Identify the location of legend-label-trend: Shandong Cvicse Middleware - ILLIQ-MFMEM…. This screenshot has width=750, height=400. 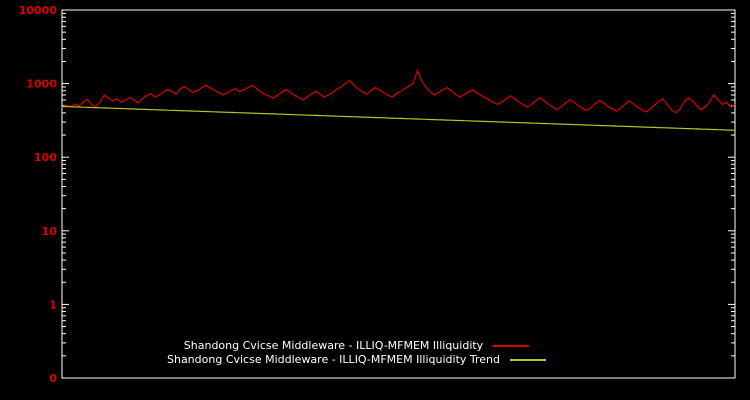
(333, 359).